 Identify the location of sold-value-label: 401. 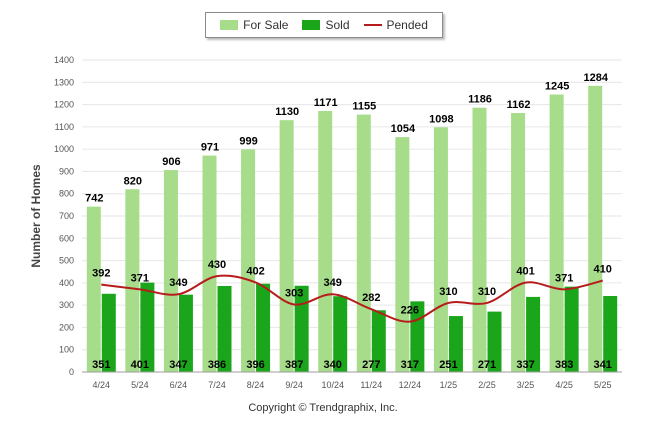
(140, 365).